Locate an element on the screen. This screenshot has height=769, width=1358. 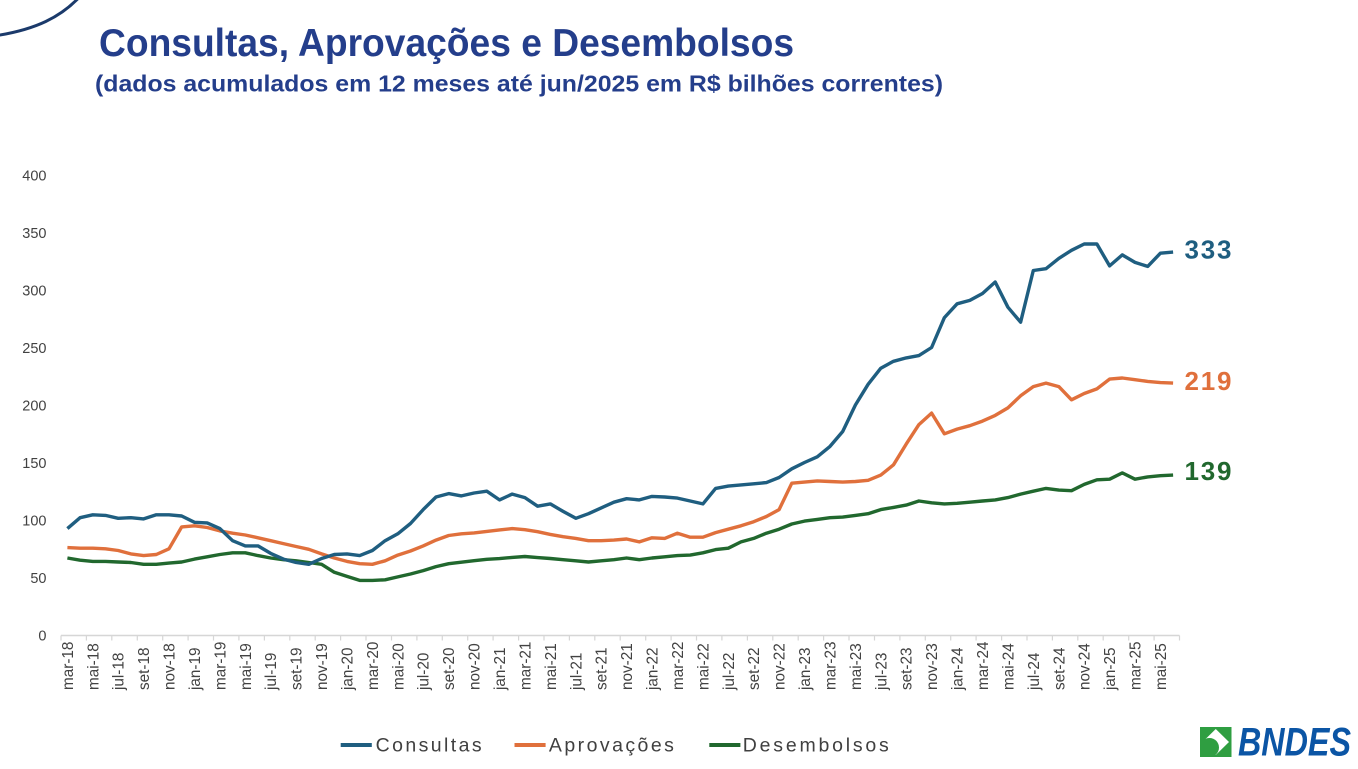
svg-text: mar-18 is located at coordinates (68, 666).